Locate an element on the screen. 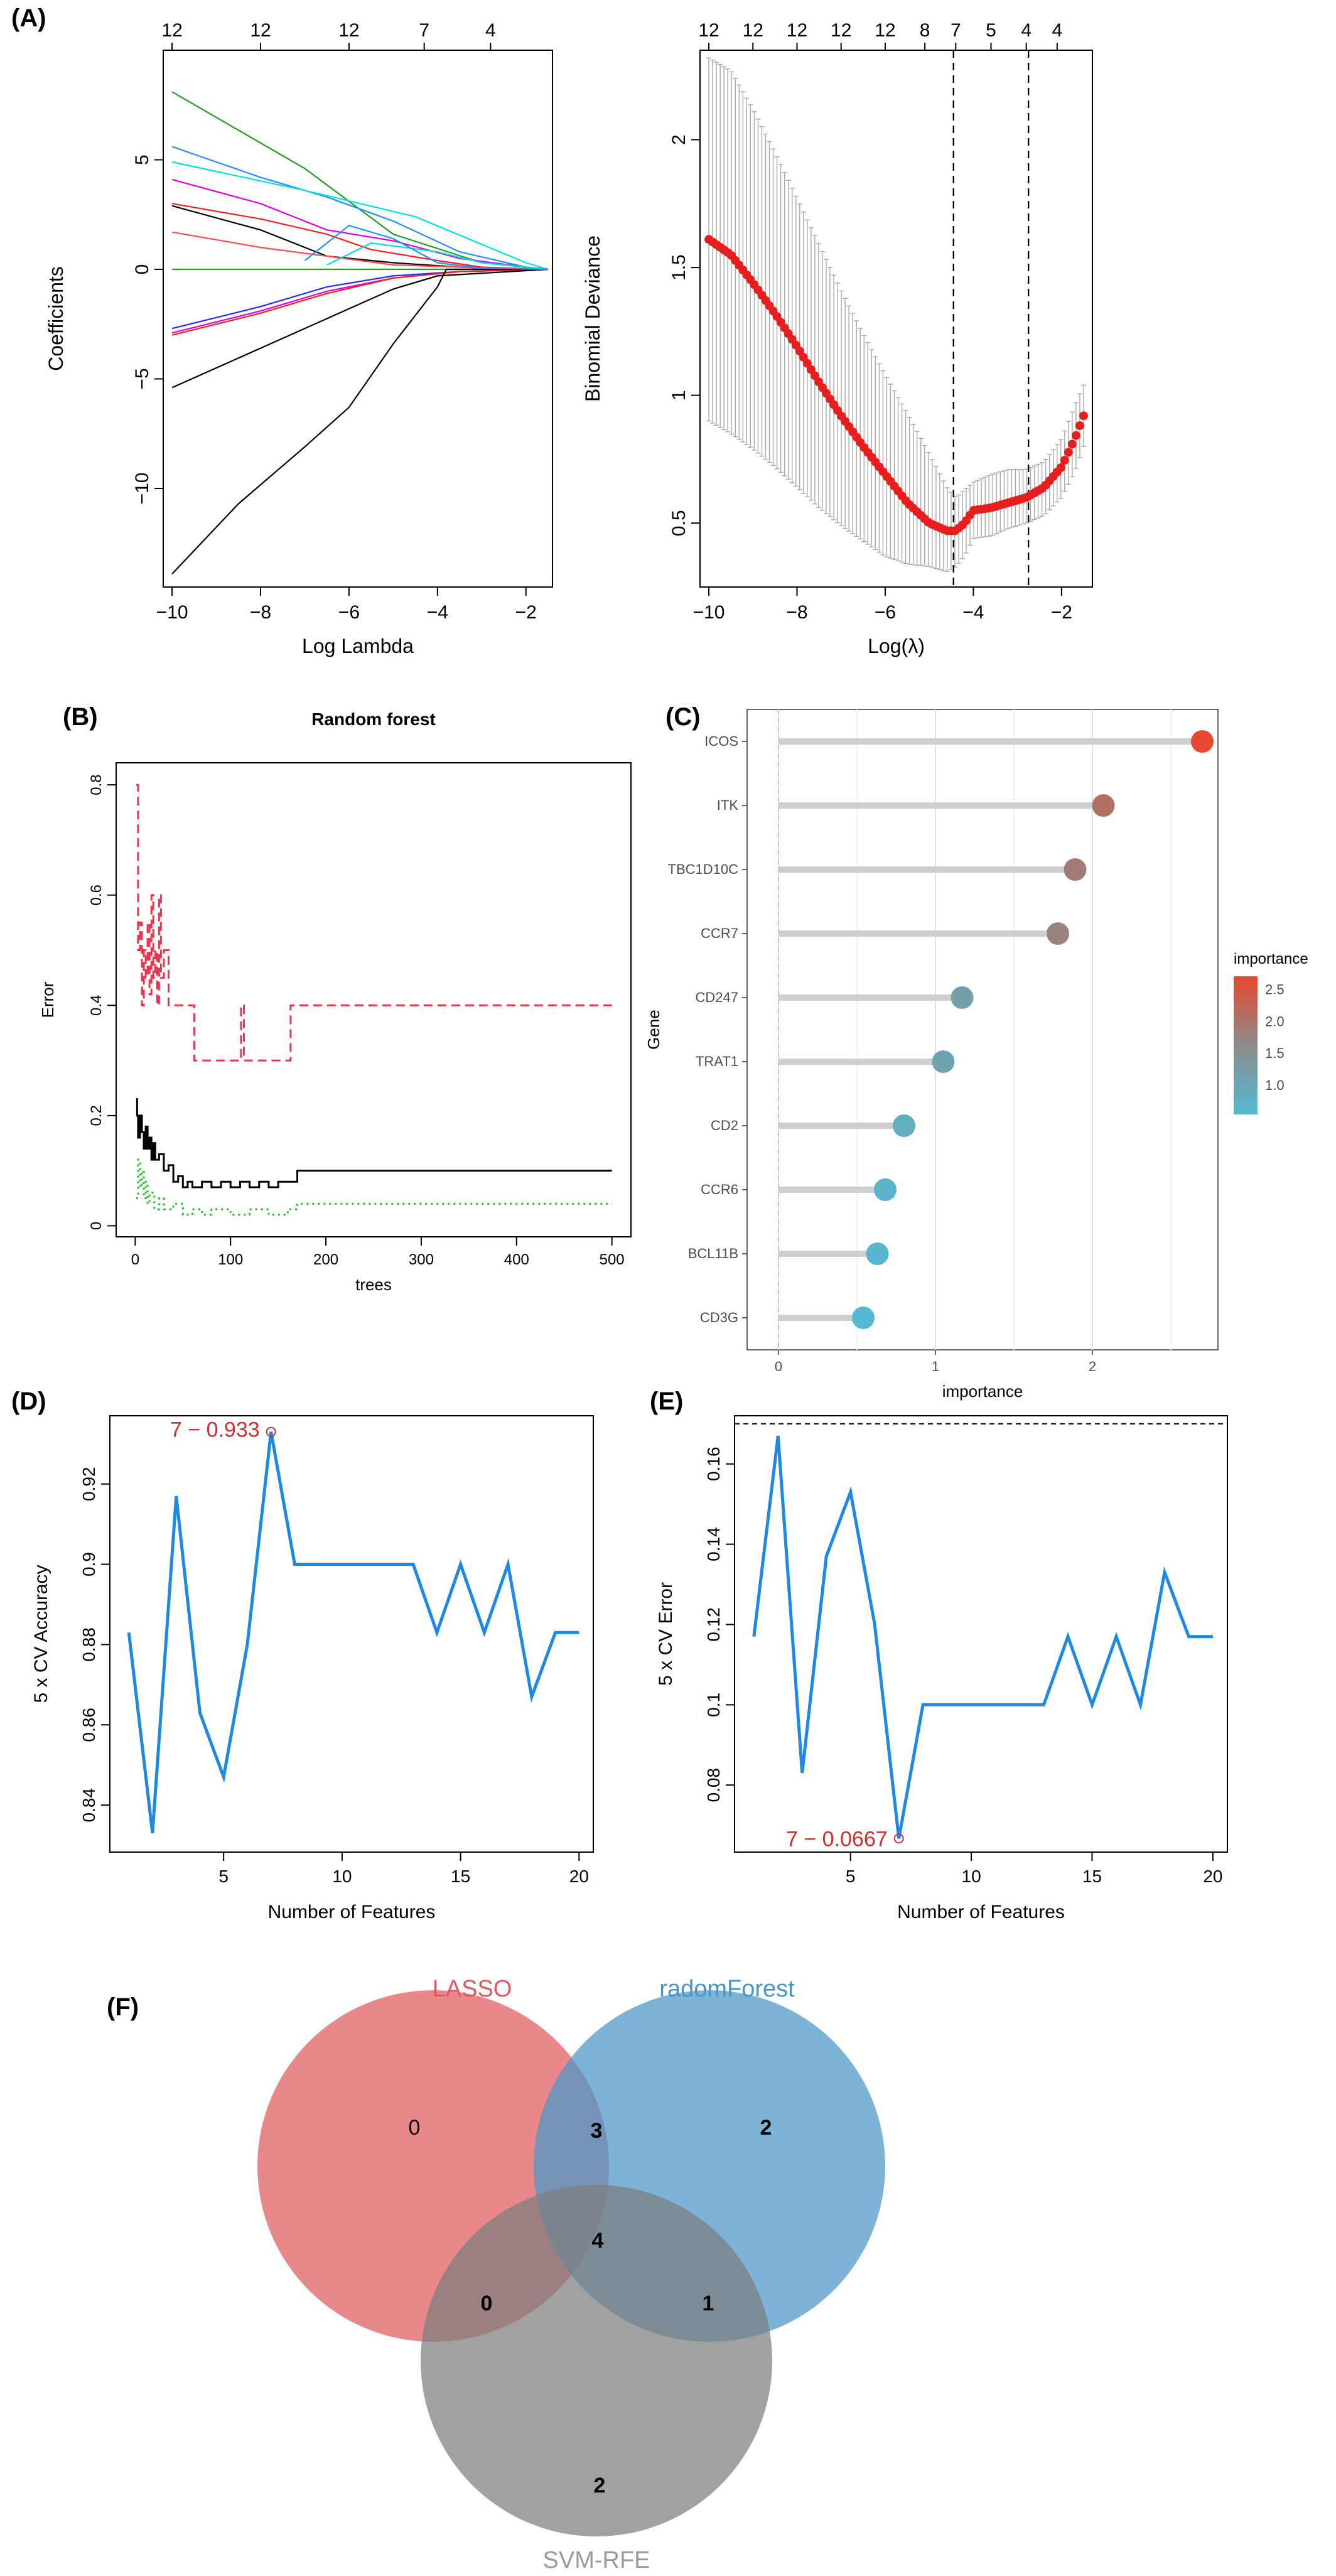 The image size is (1336, 2576). gene-label: CD2 is located at coordinates (724, 1125).